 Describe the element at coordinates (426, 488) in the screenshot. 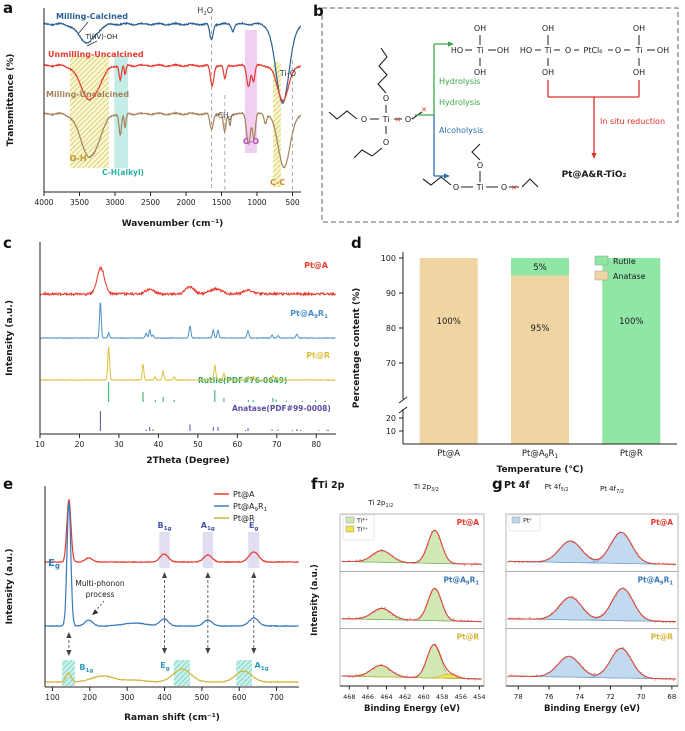

I see `peak-label: Ti 2p3/2` at that location.